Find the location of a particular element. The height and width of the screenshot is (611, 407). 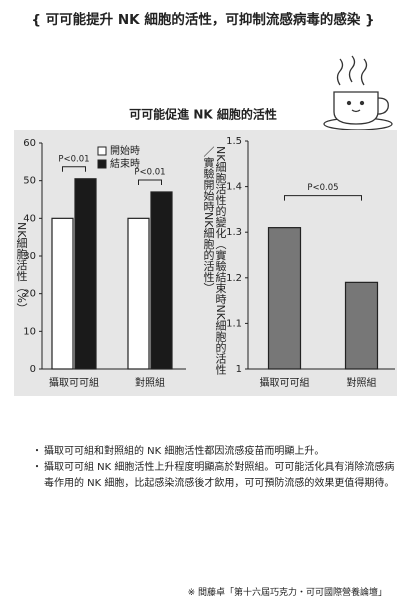

y-axis-label: NK細胞活性（%） is located at coordinates (21, 268).